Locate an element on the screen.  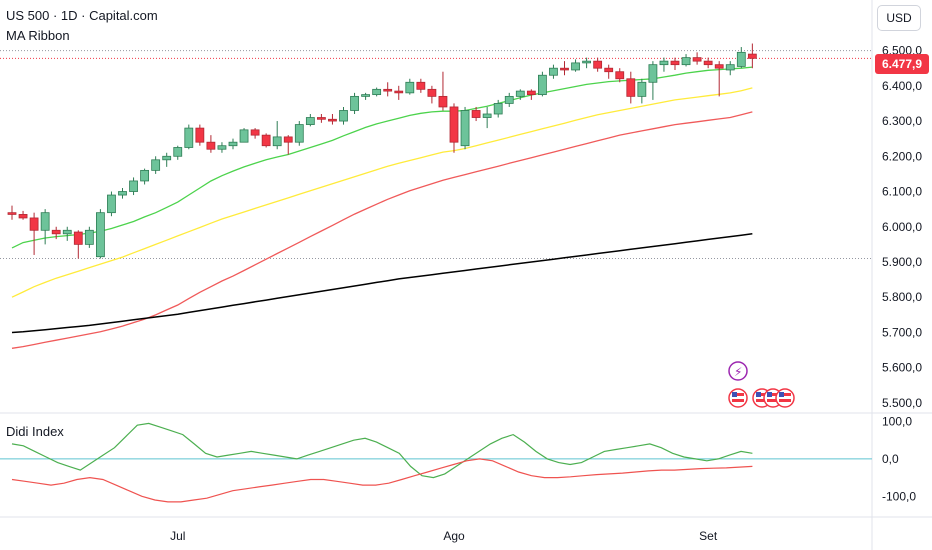
flash-event-icon-glyph: ⚡ is located at coordinates (738, 372).